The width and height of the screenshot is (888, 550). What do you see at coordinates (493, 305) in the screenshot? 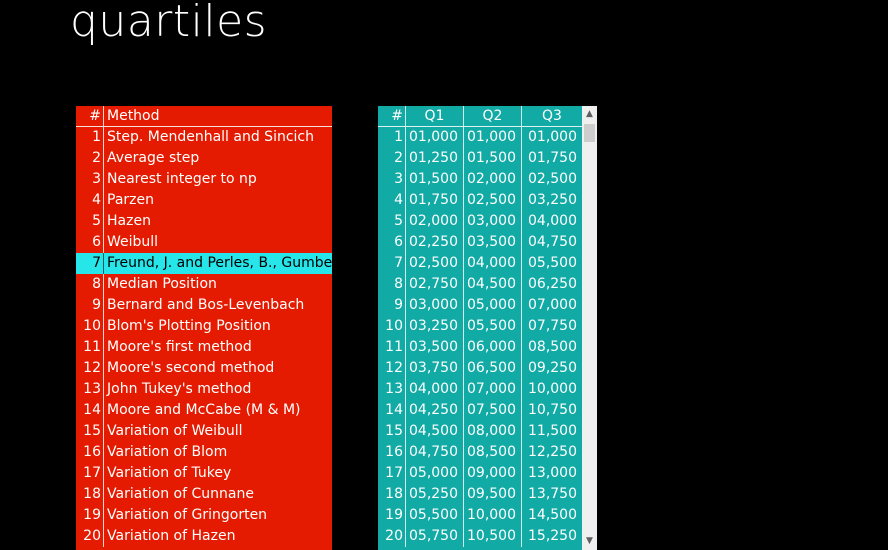
I see `q2-value: 05,000` at bounding box center [493, 305].